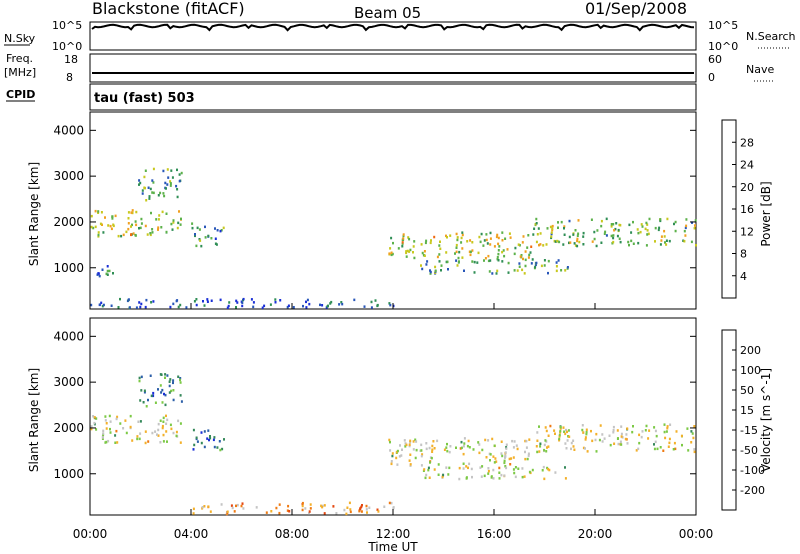 This screenshot has width=800, height=554. What do you see at coordinates (69, 77) in the screenshot?
I see `freq-tick-bottom: 8` at bounding box center [69, 77].